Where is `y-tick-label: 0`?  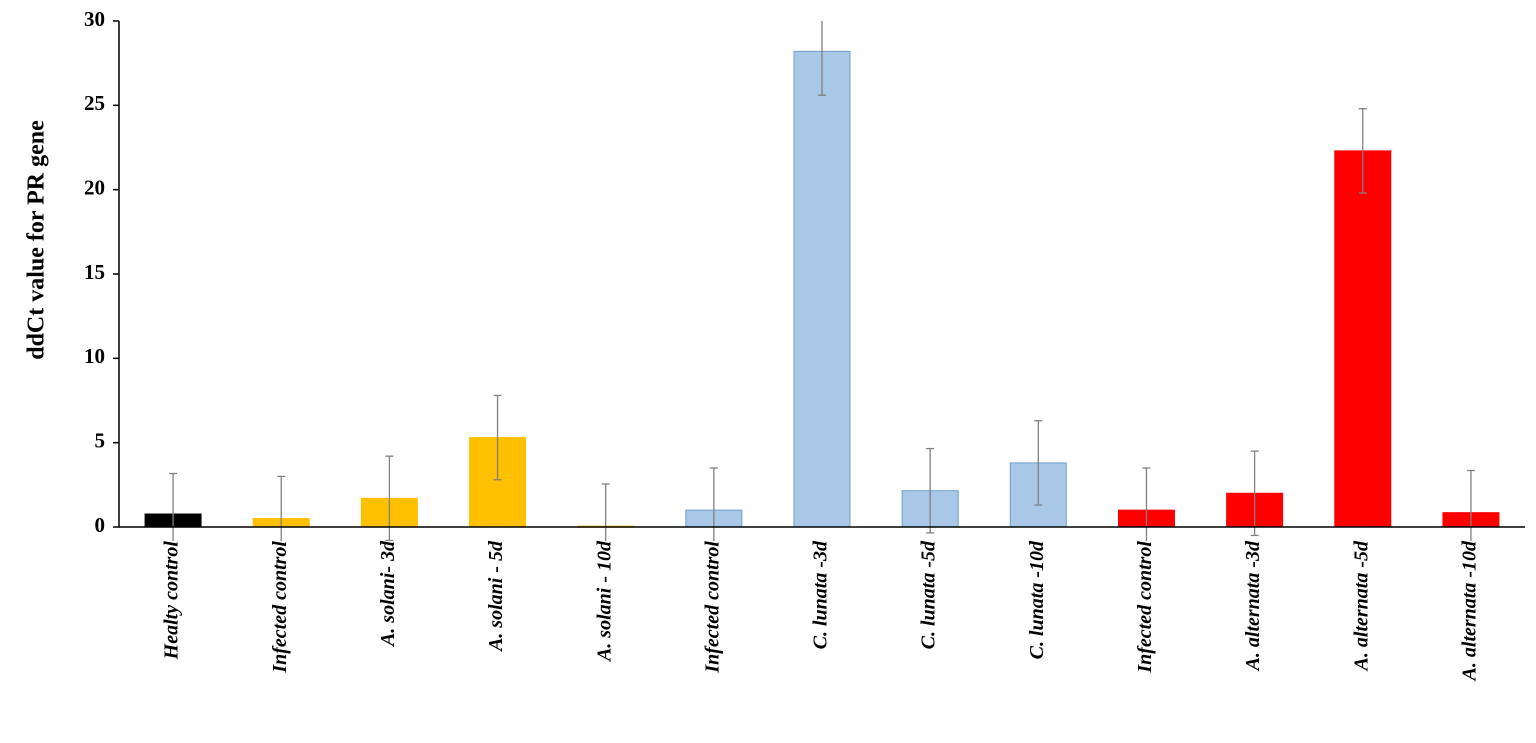
y-tick-label: 0 is located at coordinates (100, 525).